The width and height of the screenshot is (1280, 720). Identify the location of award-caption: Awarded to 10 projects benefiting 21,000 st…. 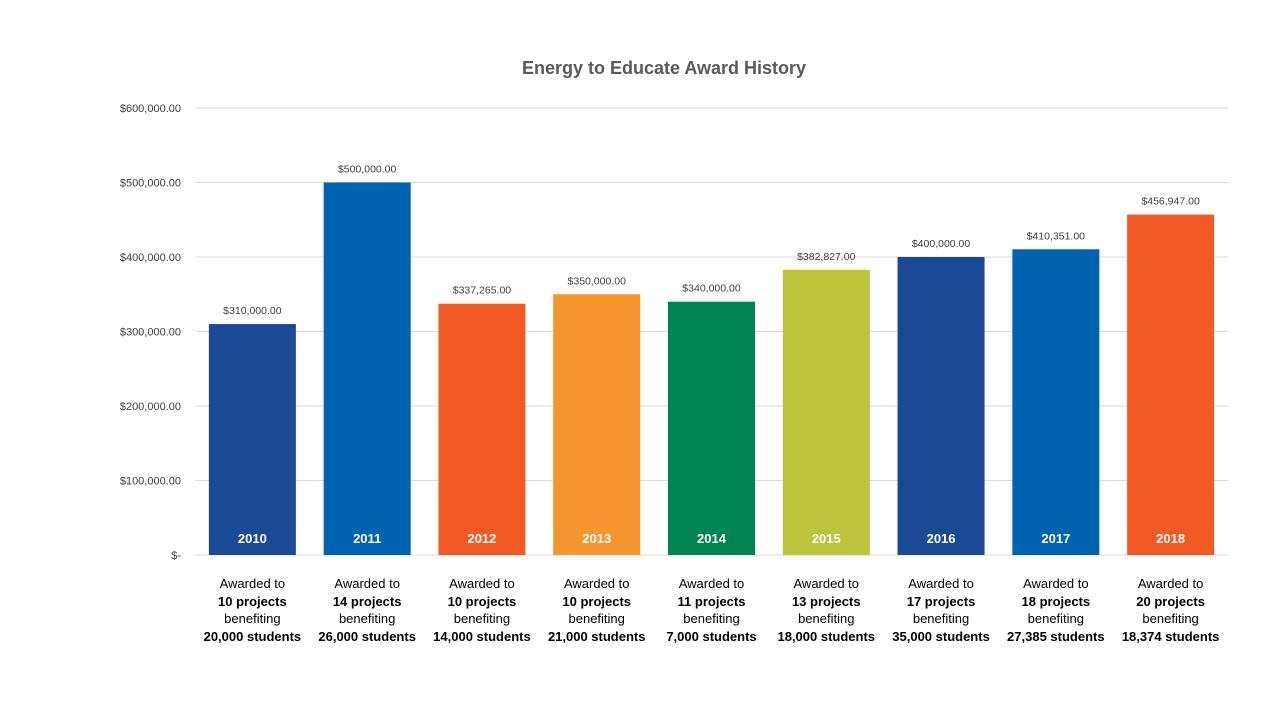
(597, 610).